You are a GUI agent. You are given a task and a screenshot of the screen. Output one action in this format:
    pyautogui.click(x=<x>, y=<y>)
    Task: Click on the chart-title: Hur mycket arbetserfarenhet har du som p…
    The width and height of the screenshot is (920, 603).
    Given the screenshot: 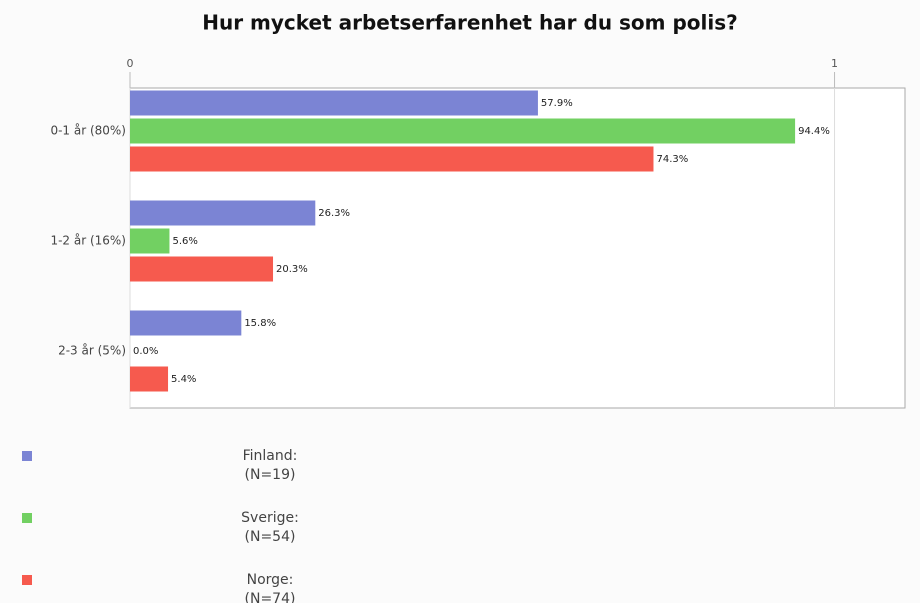 What is the action you would take?
    pyautogui.click(x=470, y=23)
    